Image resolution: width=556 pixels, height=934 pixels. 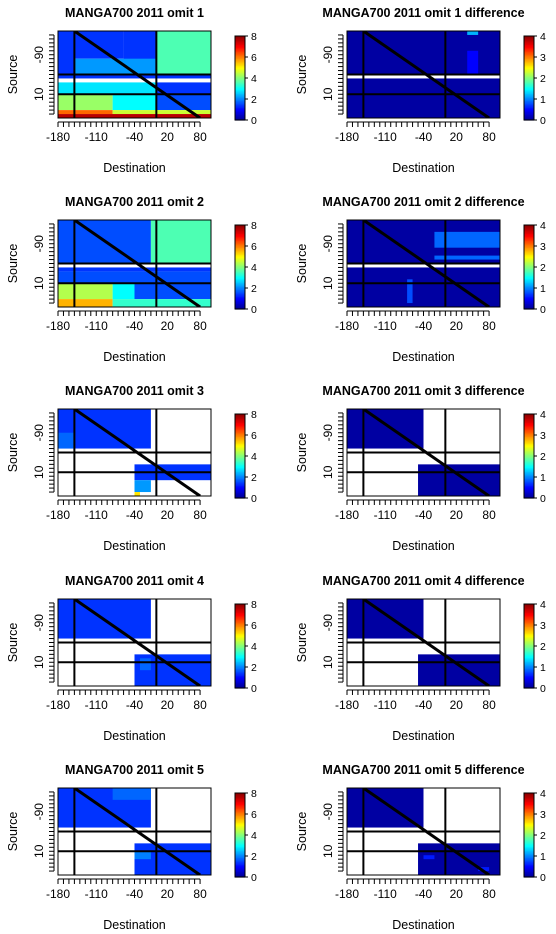 I want to click on x-tick-label: -40, so click(x=424, y=326).